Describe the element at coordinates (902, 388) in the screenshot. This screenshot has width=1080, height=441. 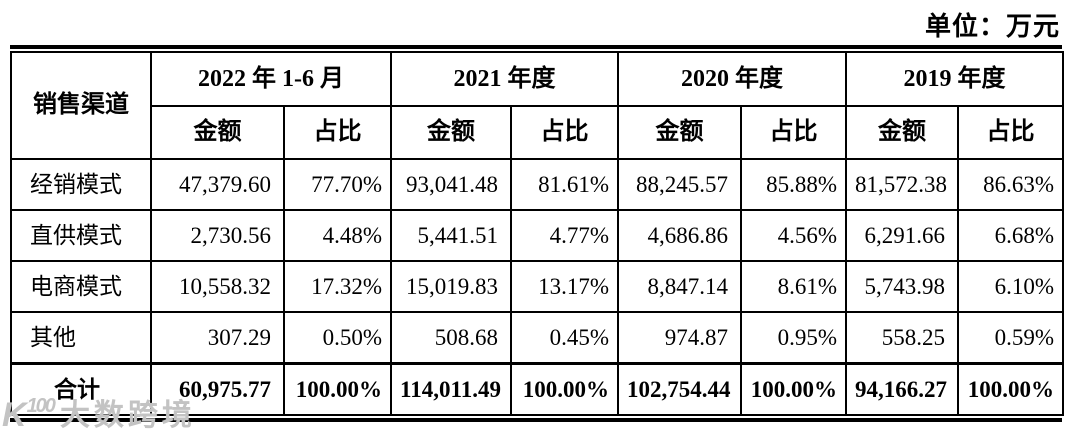
I see `cell-amount: 94,166.27` at that location.